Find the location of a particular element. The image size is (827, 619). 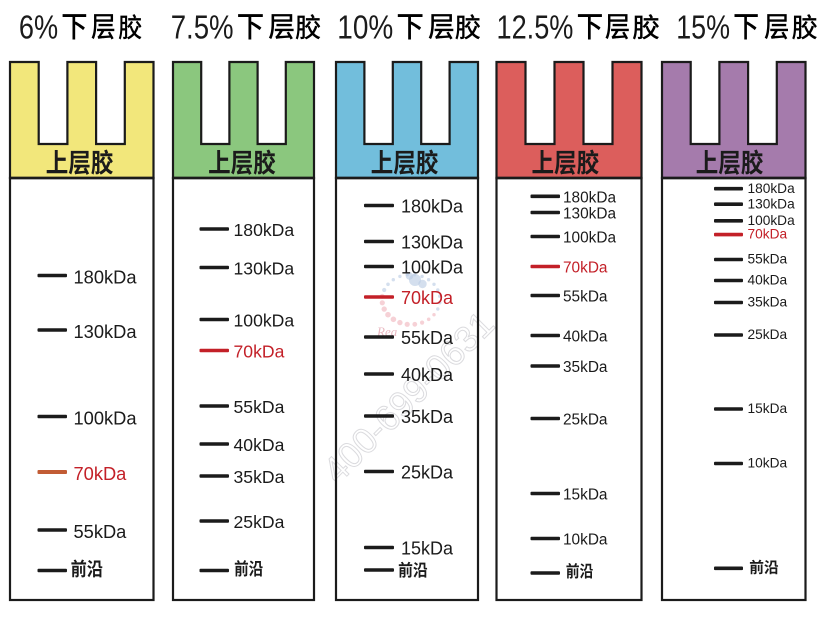

svg-text: 15% is located at coordinates (703, 27).